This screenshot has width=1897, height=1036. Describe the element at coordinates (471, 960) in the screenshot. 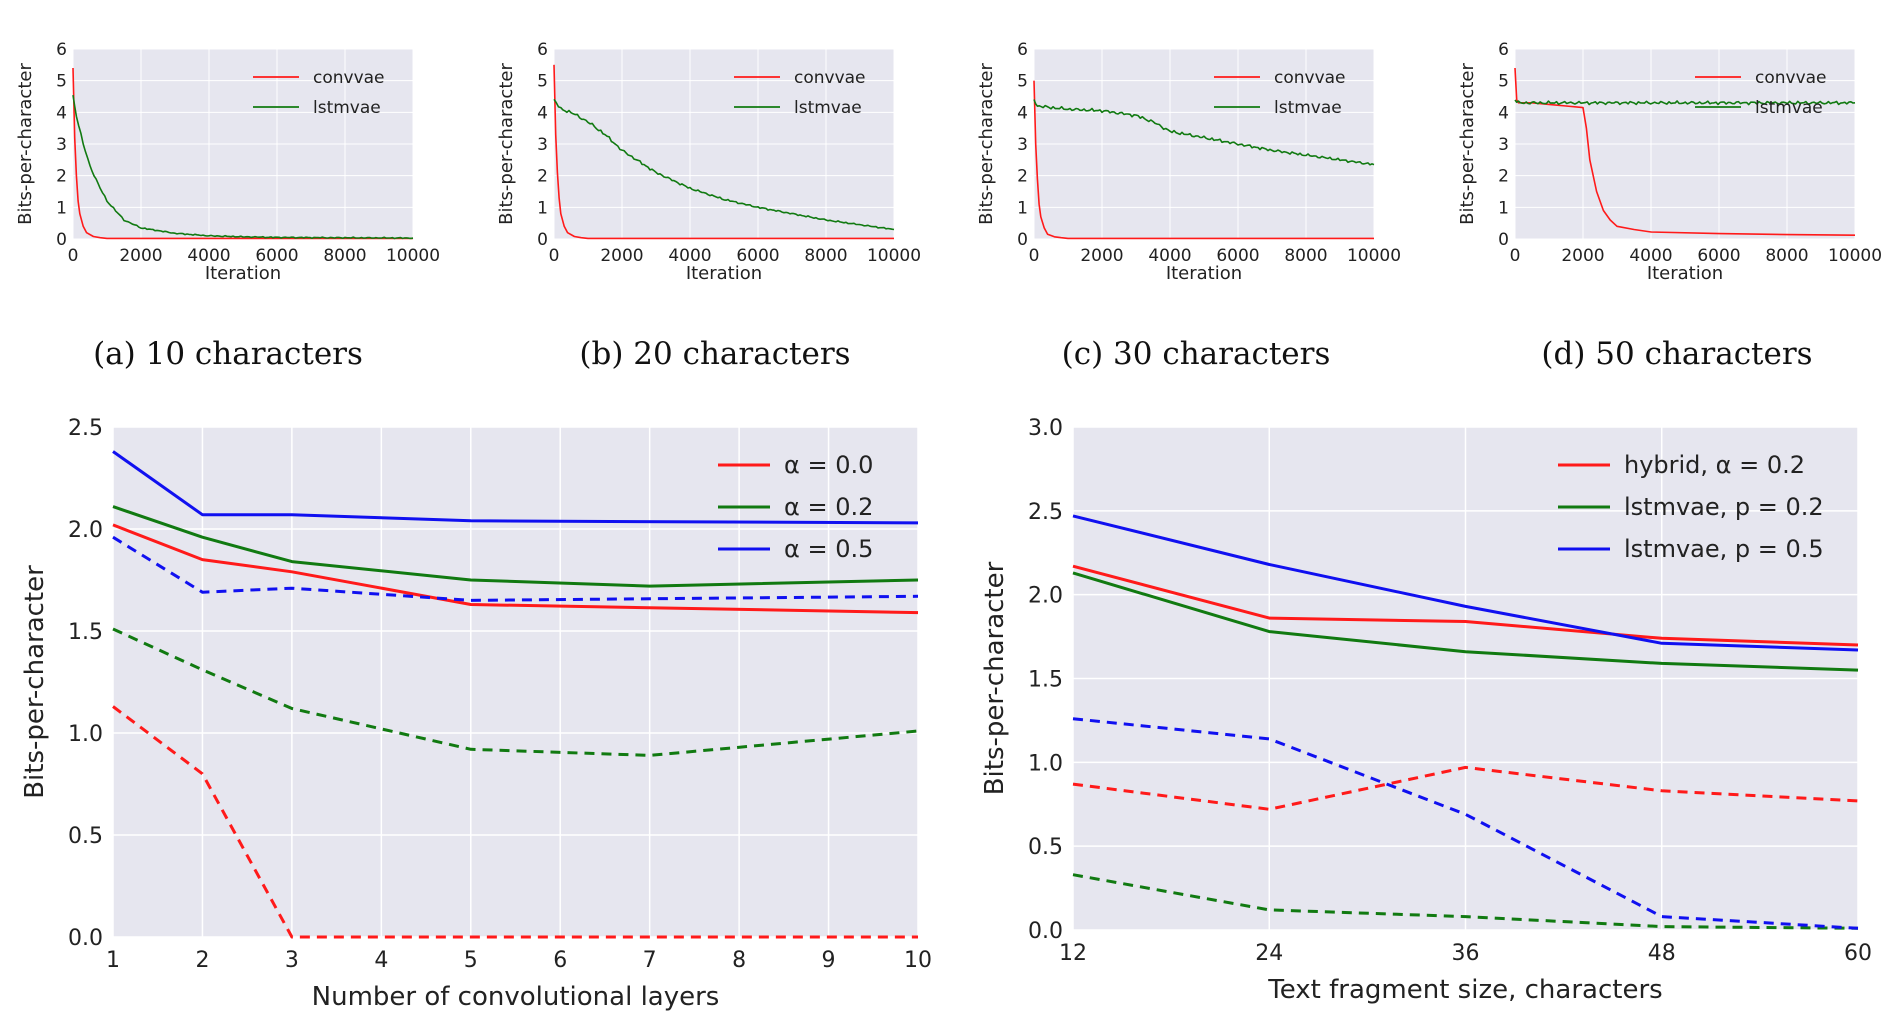

I see `x-tick-label: 5` at that location.